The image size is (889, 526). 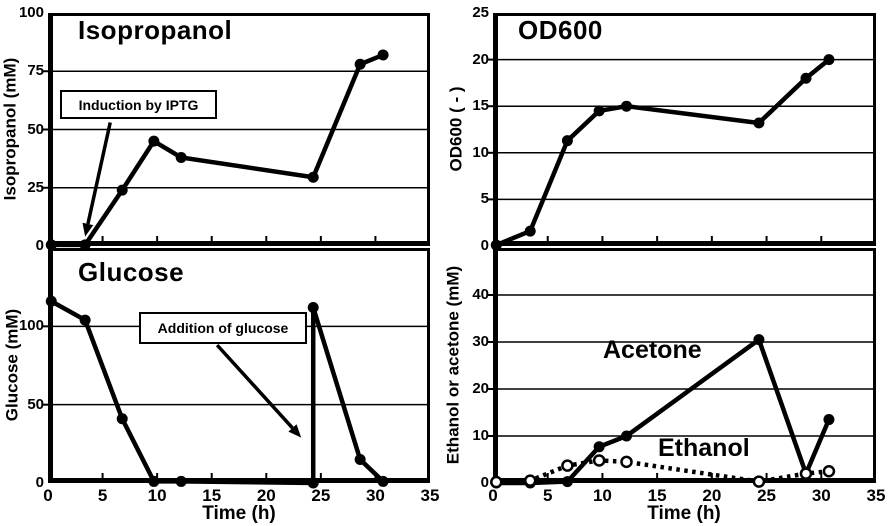 I want to click on glucose-addition-annotation: Addition of glucose, so click(x=223, y=328).